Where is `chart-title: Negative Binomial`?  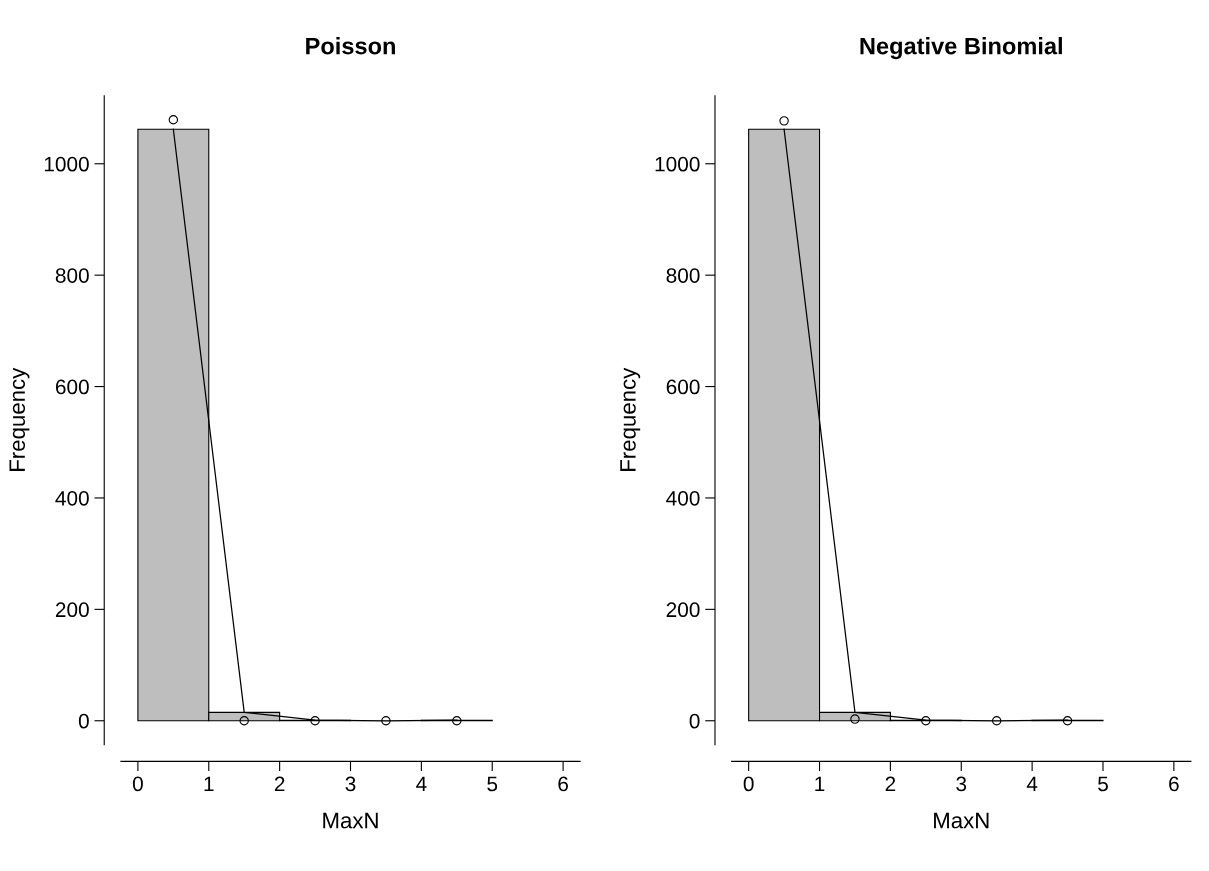
chart-title: Negative Binomial is located at coordinates (961, 48).